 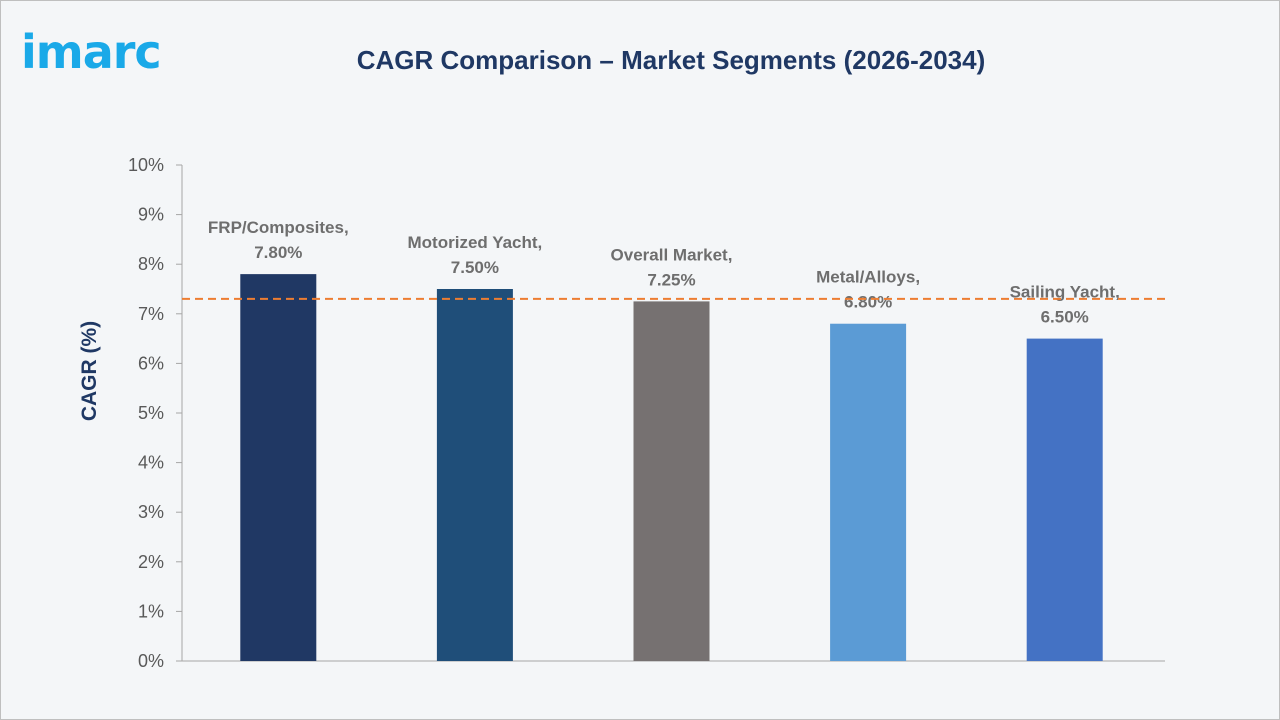 I want to click on bar-category-label: Motorized Yacht,, so click(x=475, y=242).